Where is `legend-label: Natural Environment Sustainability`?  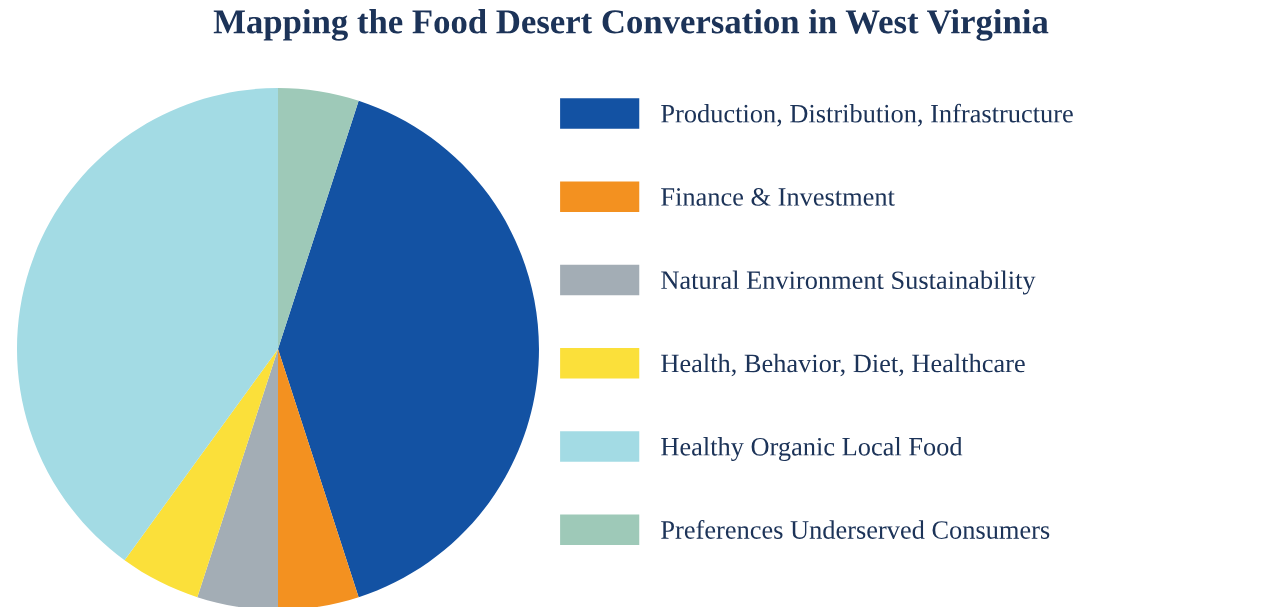
legend-label: Natural Environment Sustainability is located at coordinates (848, 282).